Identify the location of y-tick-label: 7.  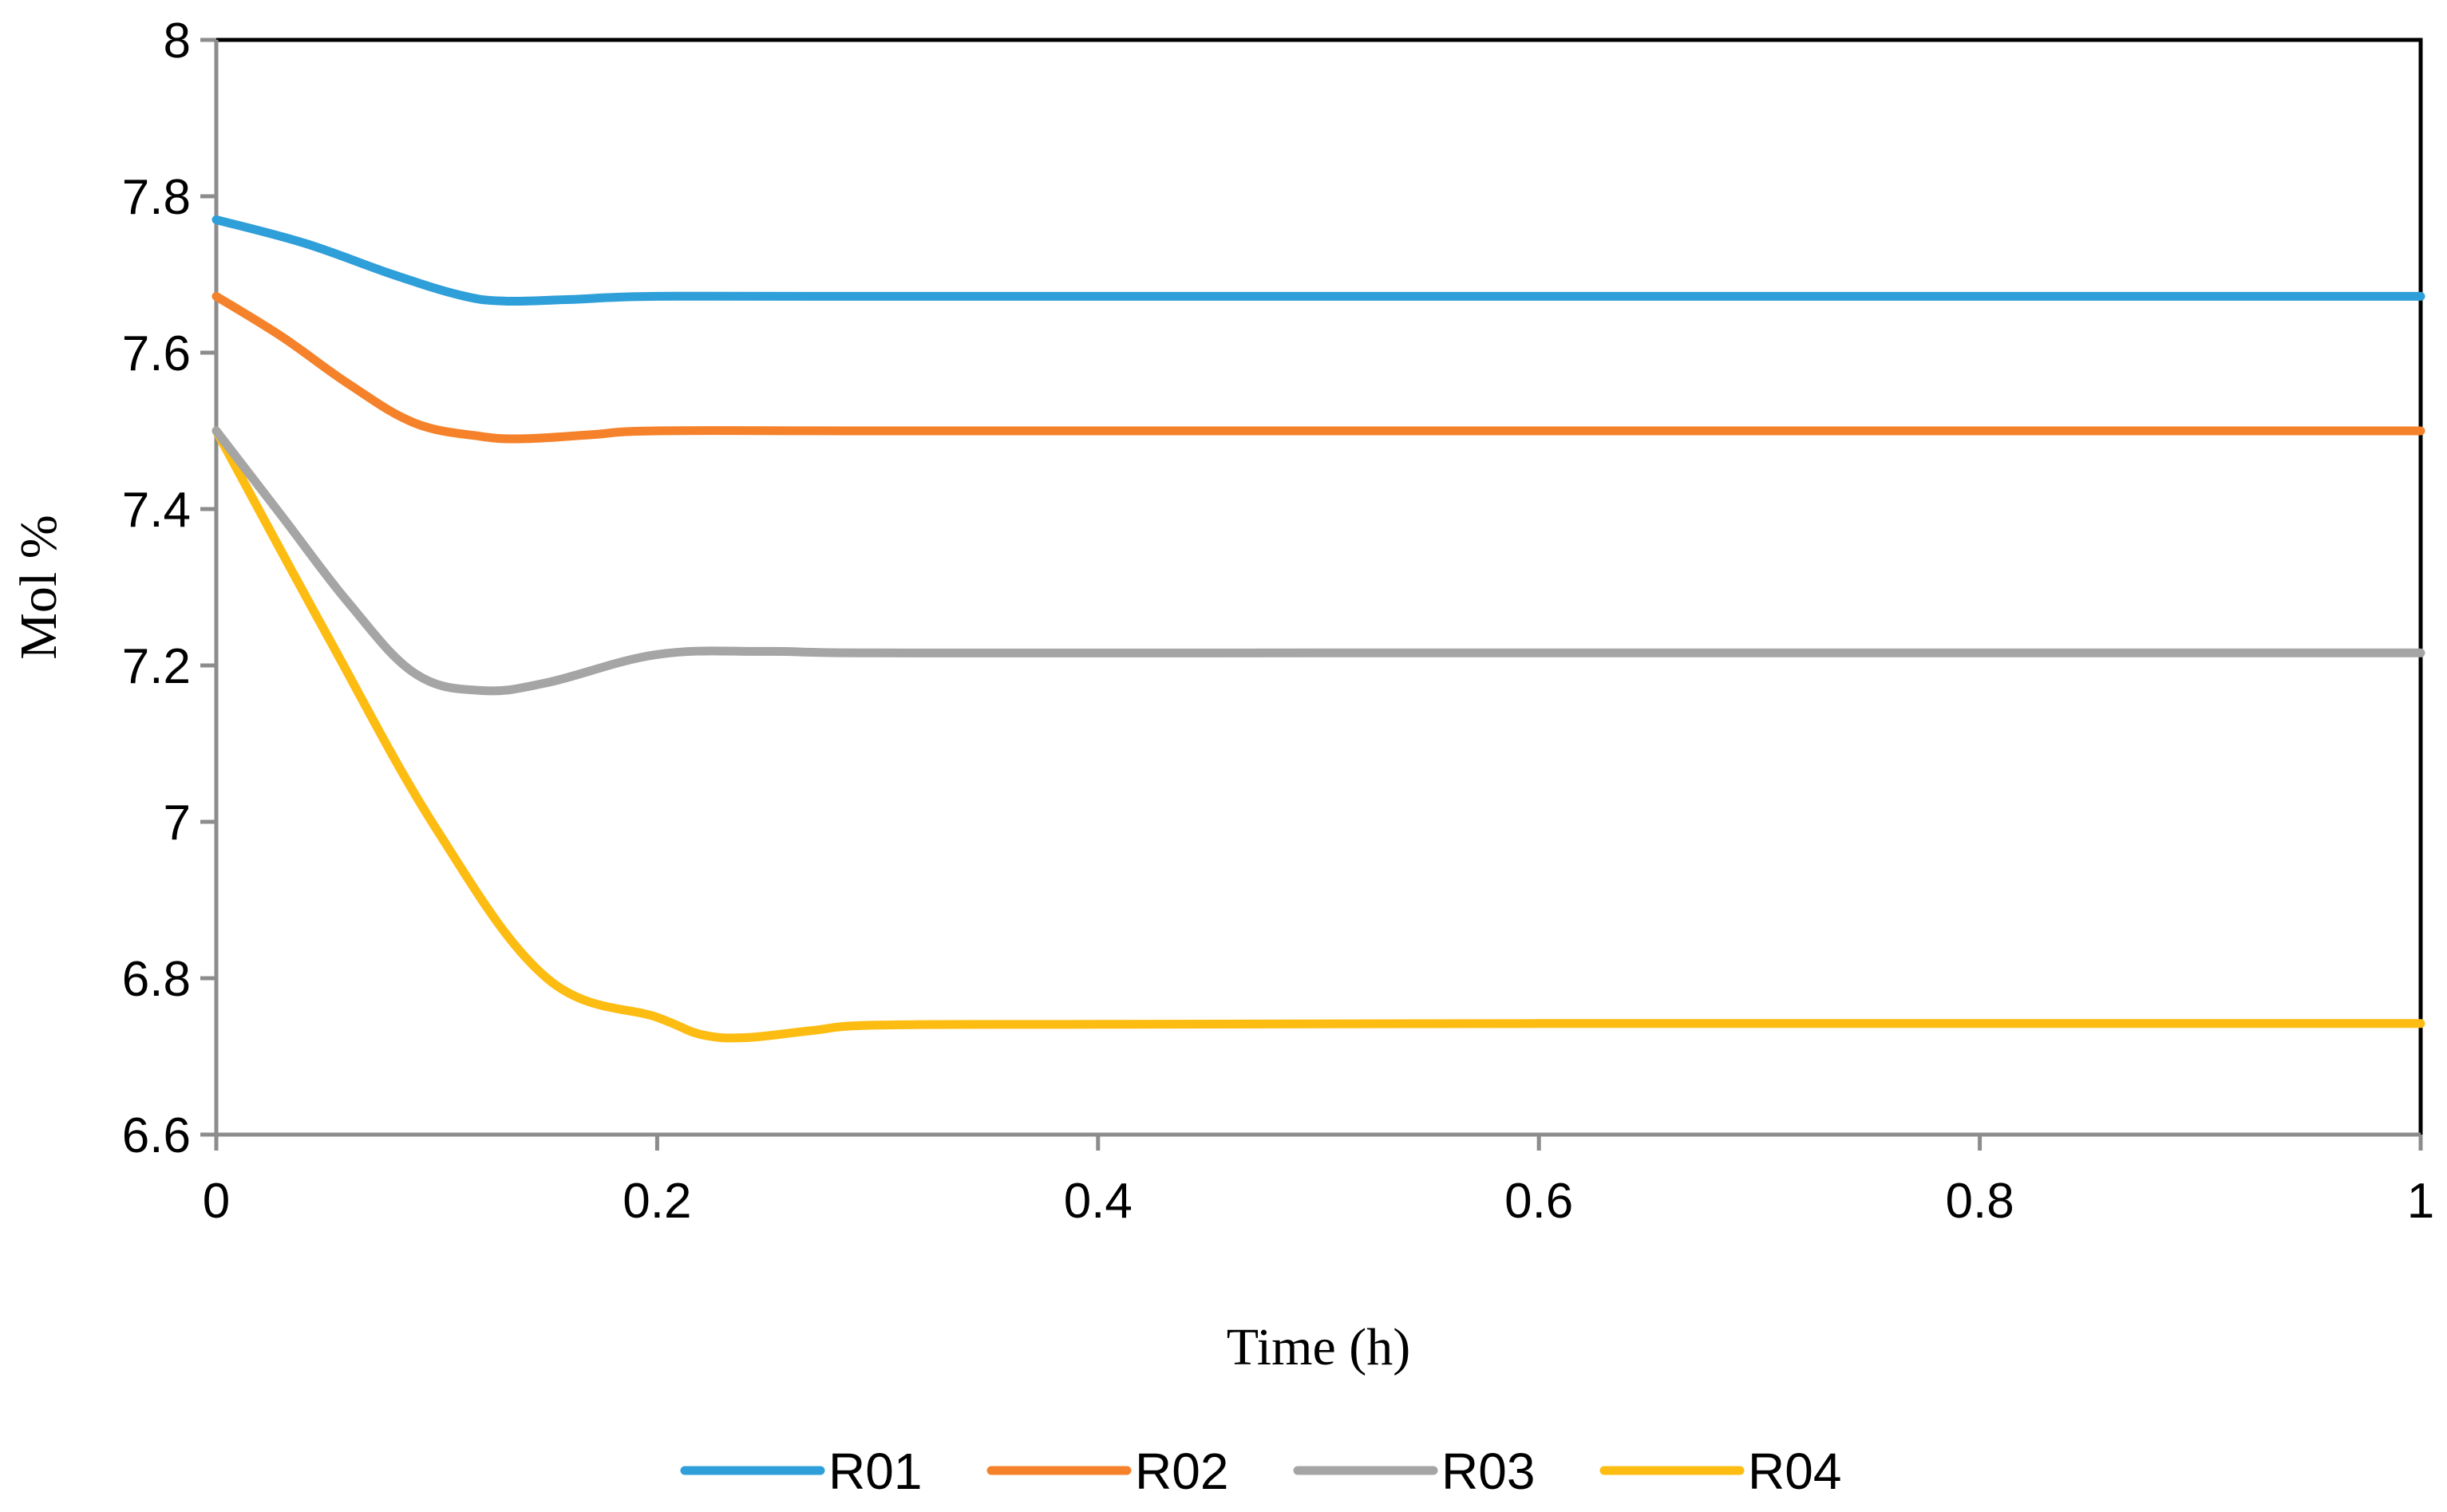
(177, 823).